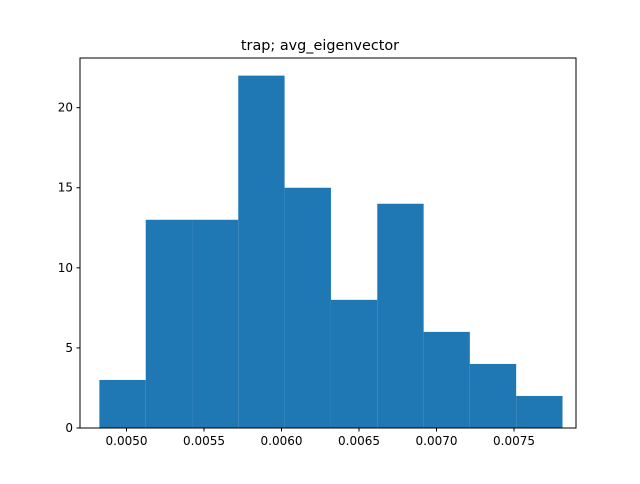 This screenshot has width=640, height=484. What do you see at coordinates (65, 108) in the screenshot?
I see `y-tick-label: 20` at bounding box center [65, 108].